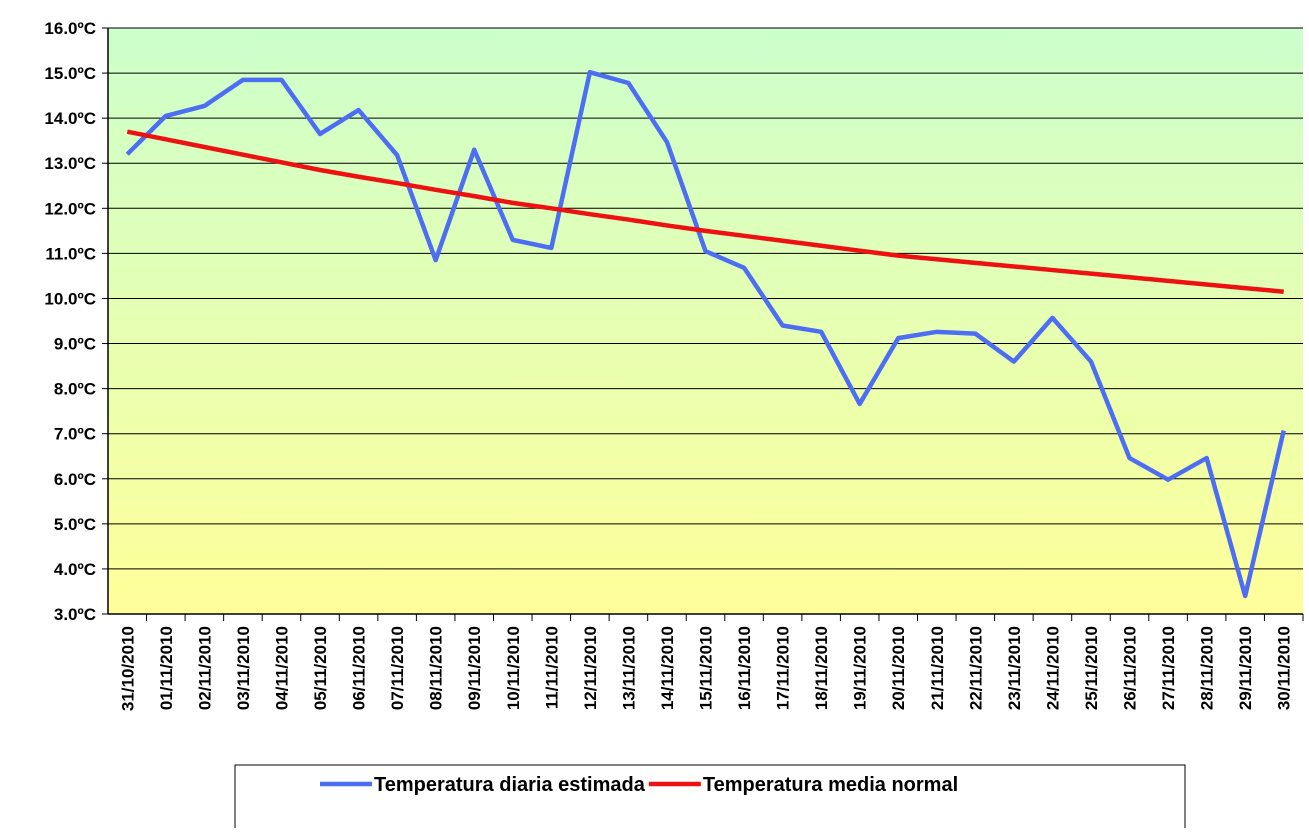 This screenshot has width=1309, height=833. What do you see at coordinates (898, 668) in the screenshot?
I see `x-tick-label: 20/11/2010` at bounding box center [898, 668].